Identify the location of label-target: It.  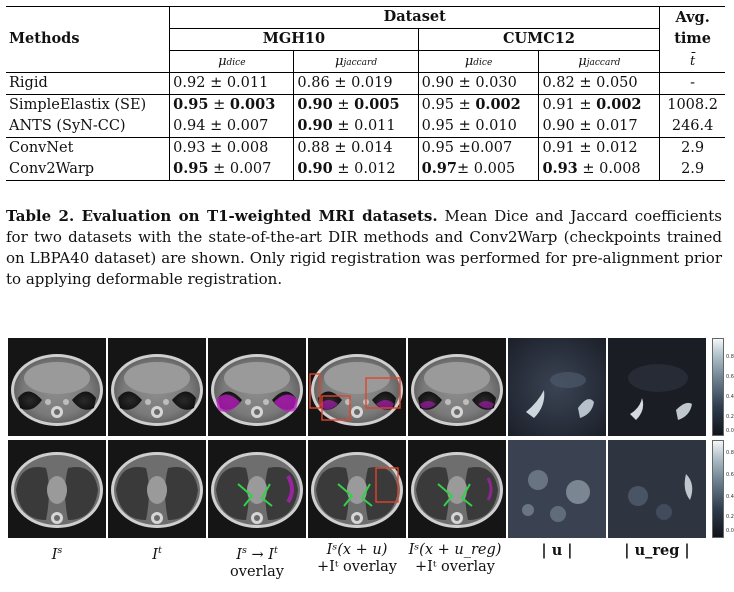
(157, 554).